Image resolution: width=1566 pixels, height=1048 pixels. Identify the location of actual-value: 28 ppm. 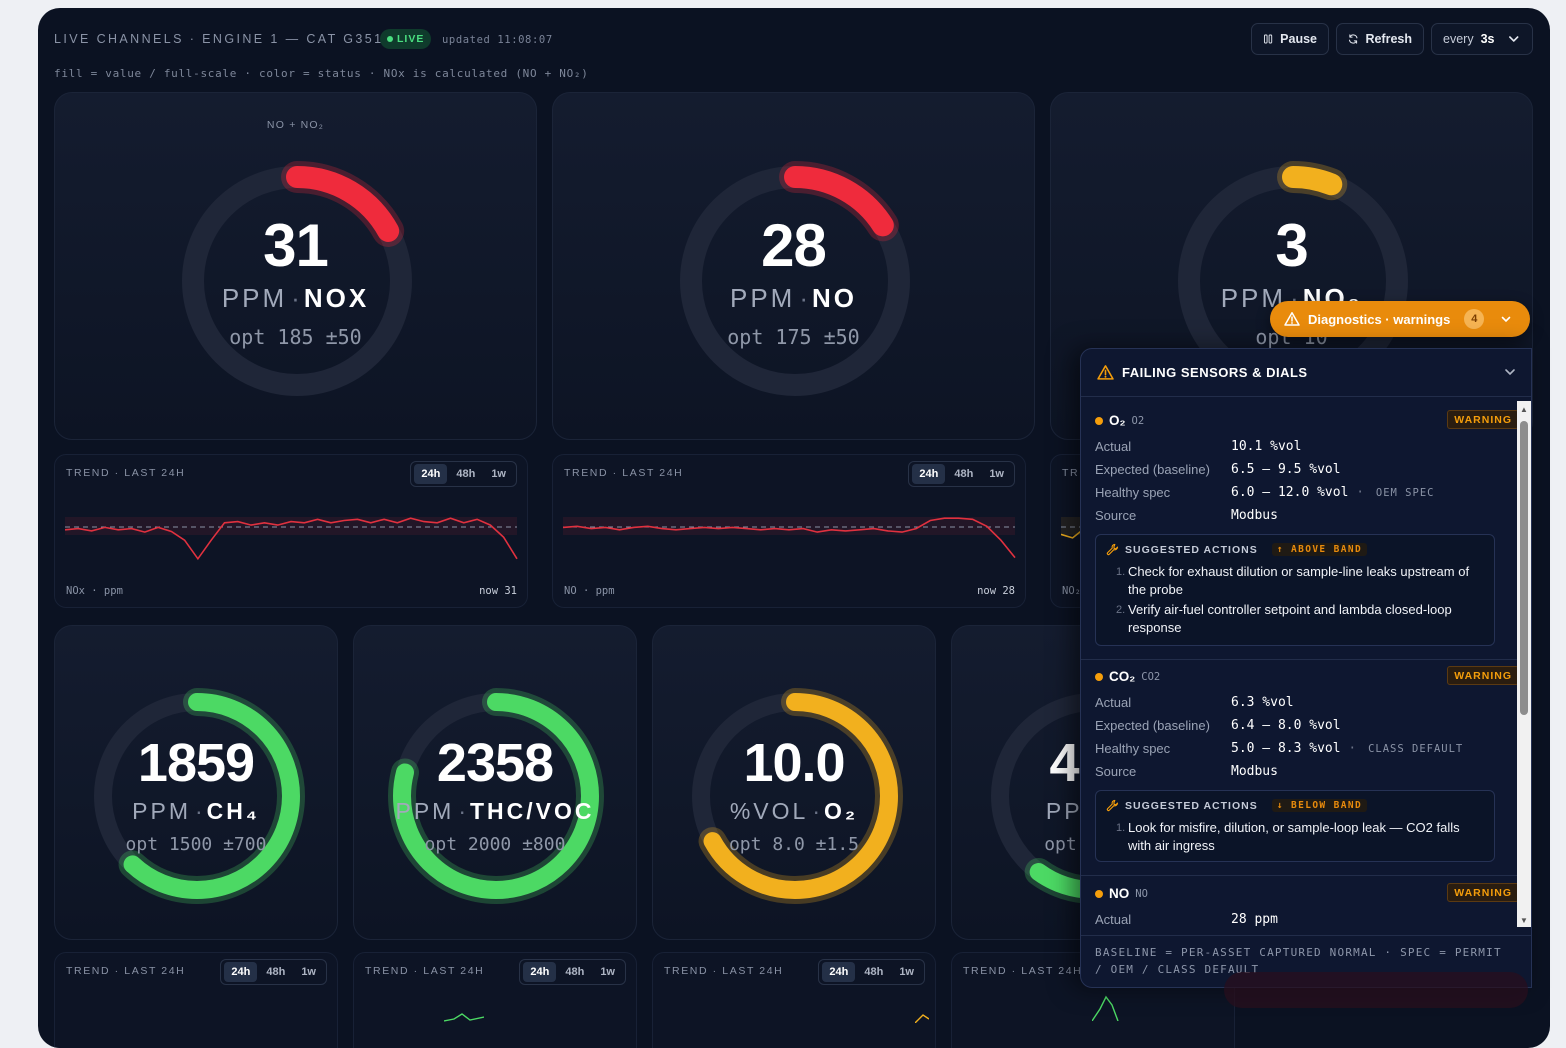
(1254, 919).